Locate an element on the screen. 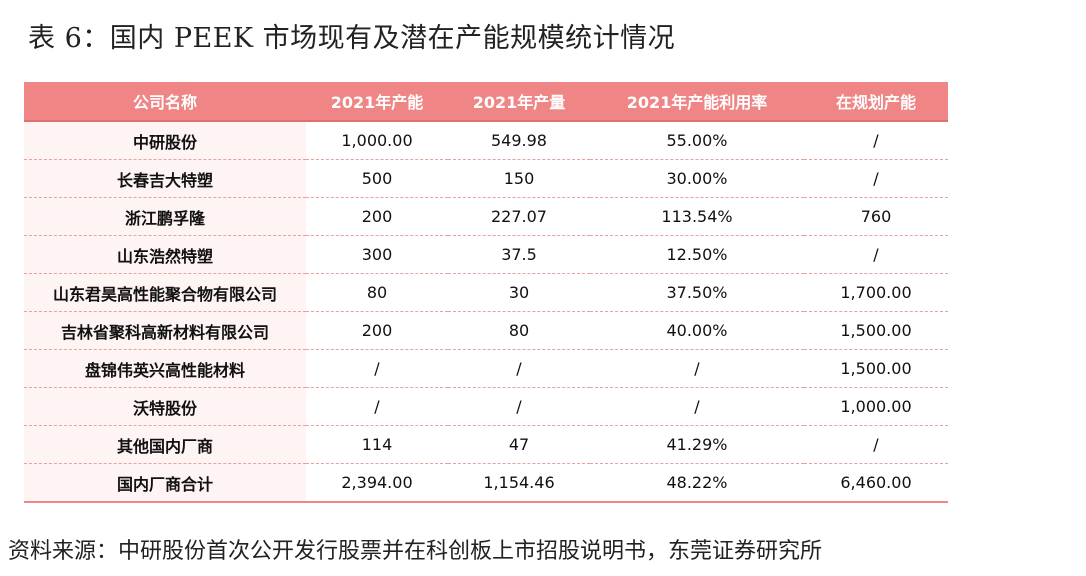 This screenshot has height=576, width=1086. output-cell: 37.5 is located at coordinates (519, 254).